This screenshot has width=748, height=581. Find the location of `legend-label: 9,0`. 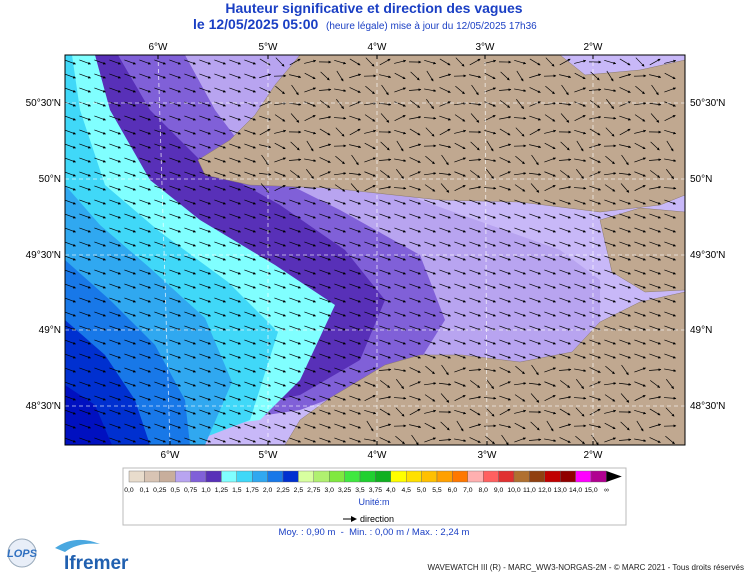

legend-label: 9,0 is located at coordinates (499, 490).